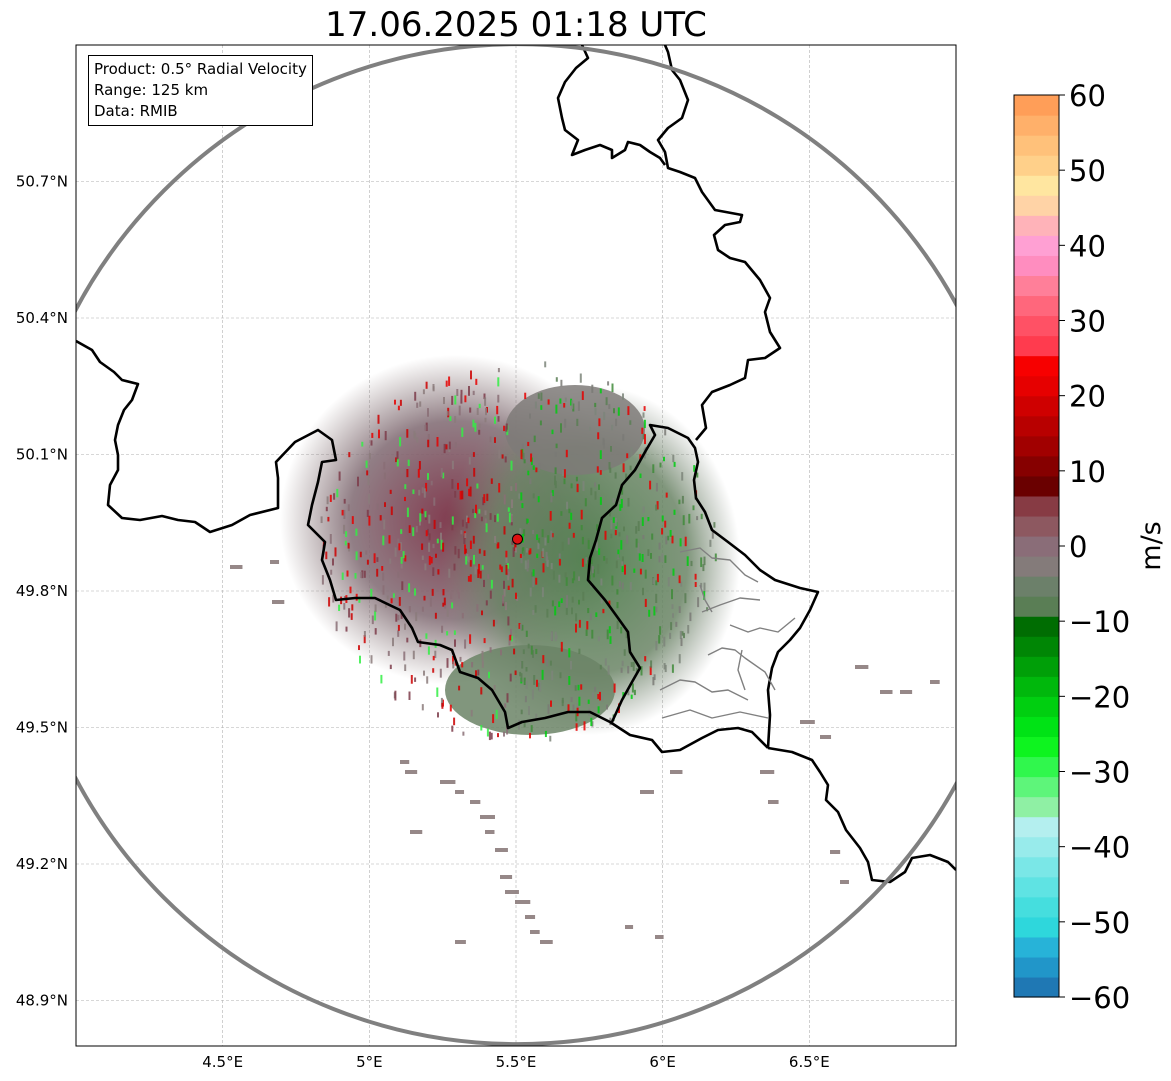  I want to click on colorbar-bands, so click(1036, 546).